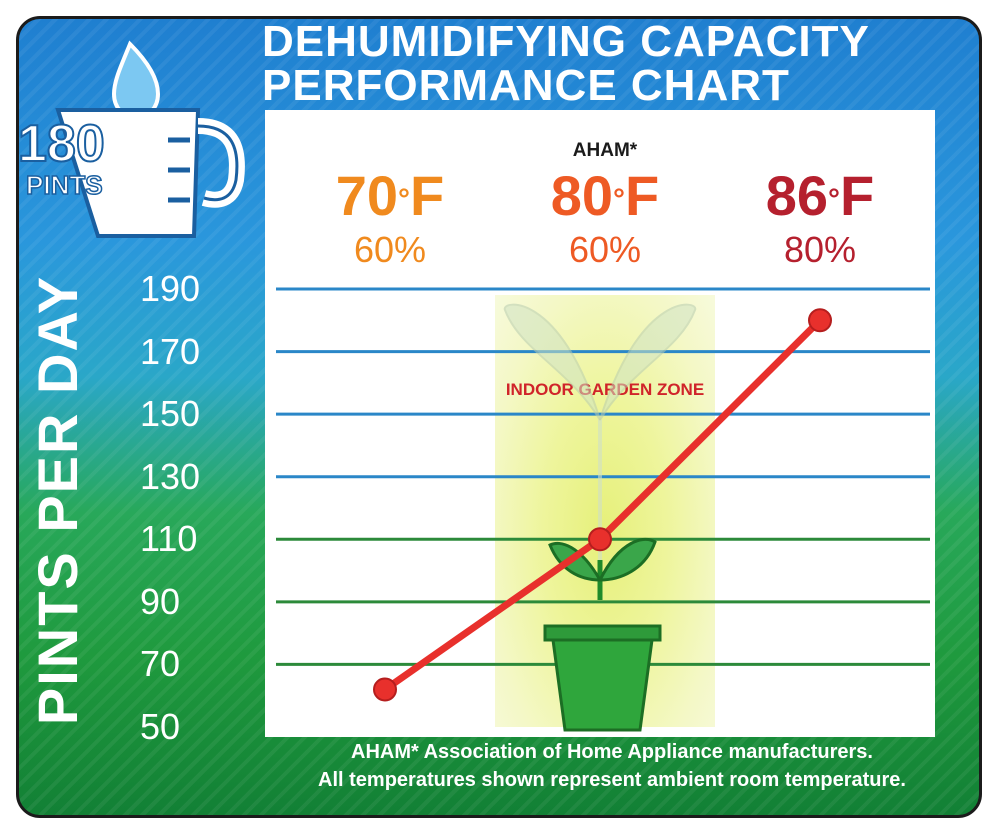  What do you see at coordinates (170, 288) in the screenshot?
I see `y-tick-190: 190` at bounding box center [170, 288].